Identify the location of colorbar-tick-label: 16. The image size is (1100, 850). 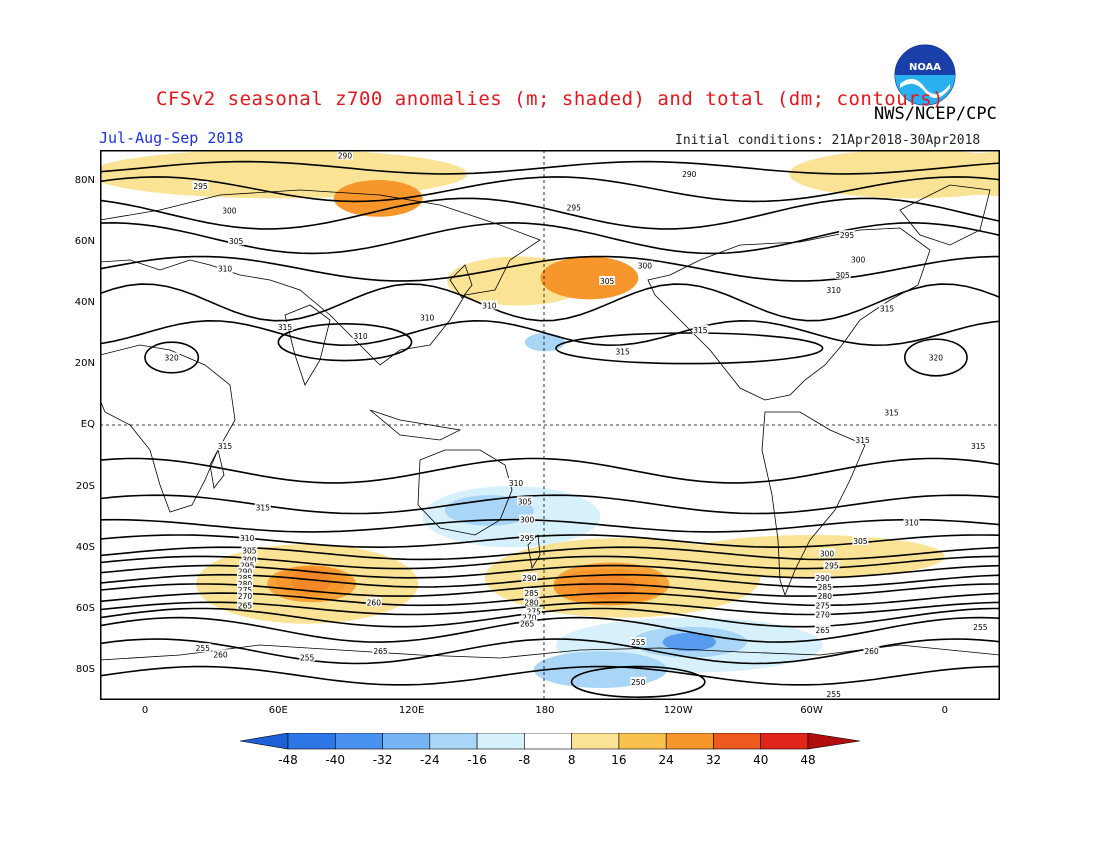
(618, 760).